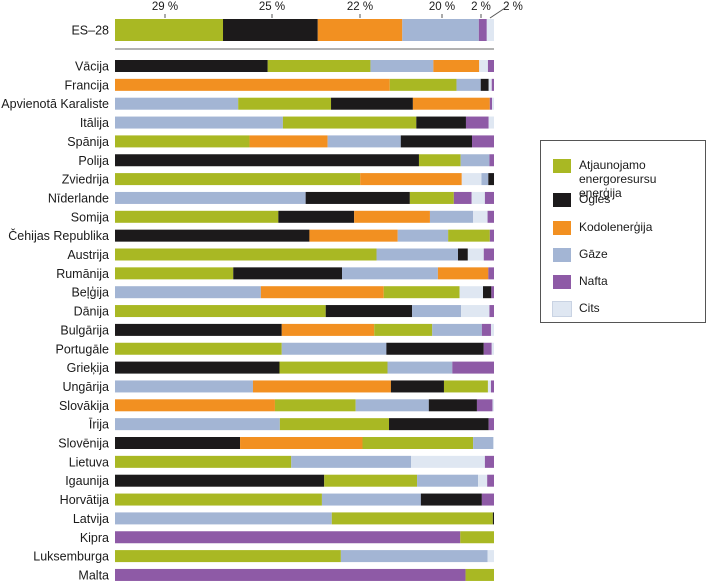  Describe the element at coordinates (92, 67) in the screenshot. I see `category-label-row-1: Vācija` at that location.